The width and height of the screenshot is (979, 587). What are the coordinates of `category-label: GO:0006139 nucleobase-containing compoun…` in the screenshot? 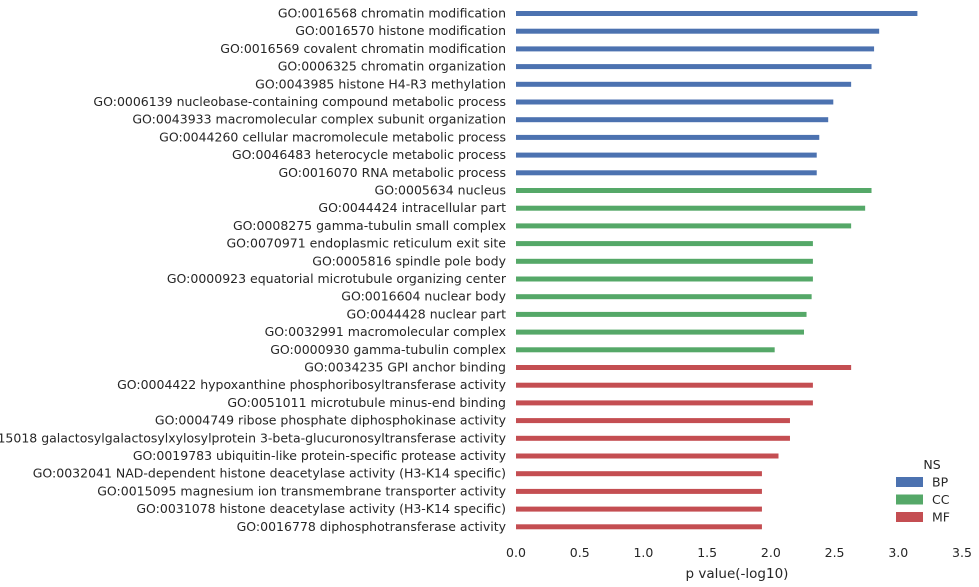 It's located at (299, 101).